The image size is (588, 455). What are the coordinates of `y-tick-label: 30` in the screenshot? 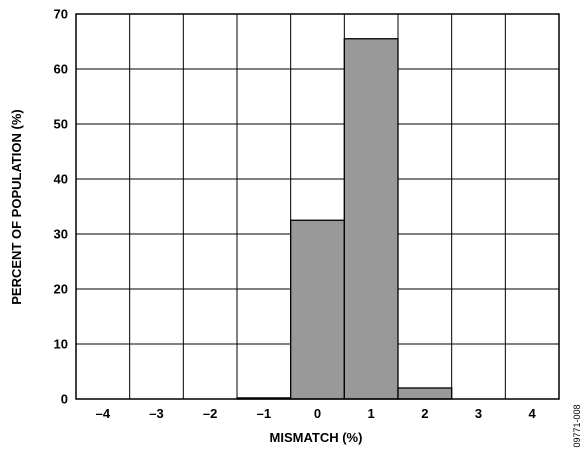 It's located at (61, 234).